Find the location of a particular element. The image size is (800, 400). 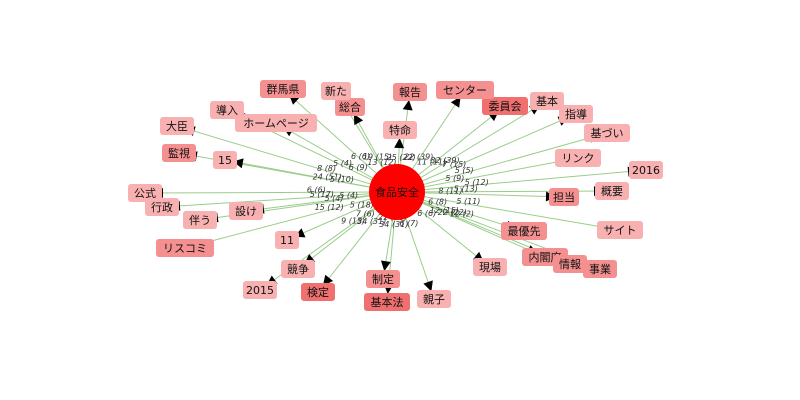

edge-2016 is located at coordinates (521, 181).